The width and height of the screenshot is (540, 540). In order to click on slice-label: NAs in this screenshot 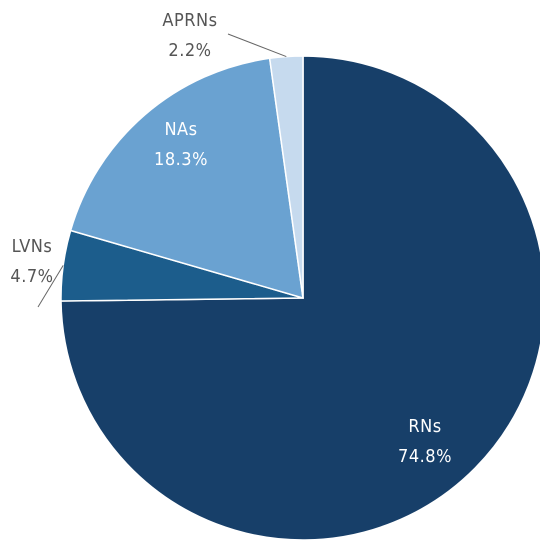, I will do `click(180, 129)`.